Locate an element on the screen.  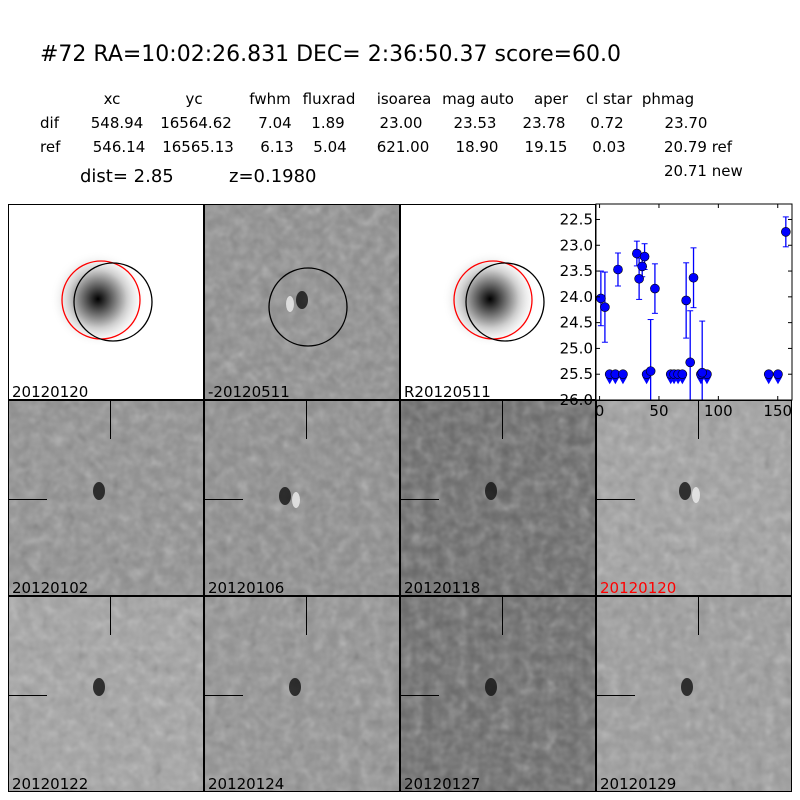
panel-date-label: -20120511 is located at coordinates (249, 391).